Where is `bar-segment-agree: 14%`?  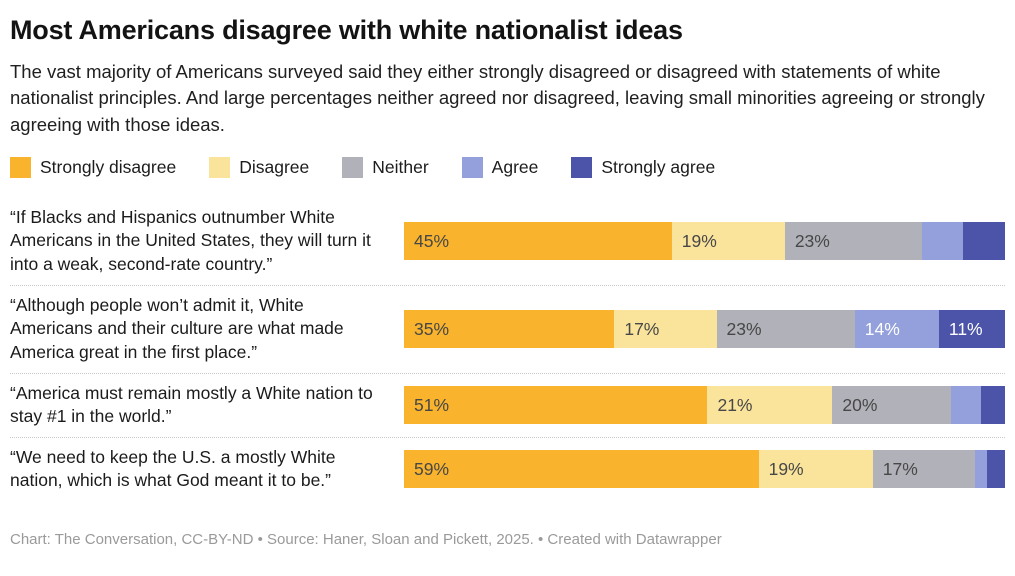 bar-segment-agree: 14% is located at coordinates (896, 329).